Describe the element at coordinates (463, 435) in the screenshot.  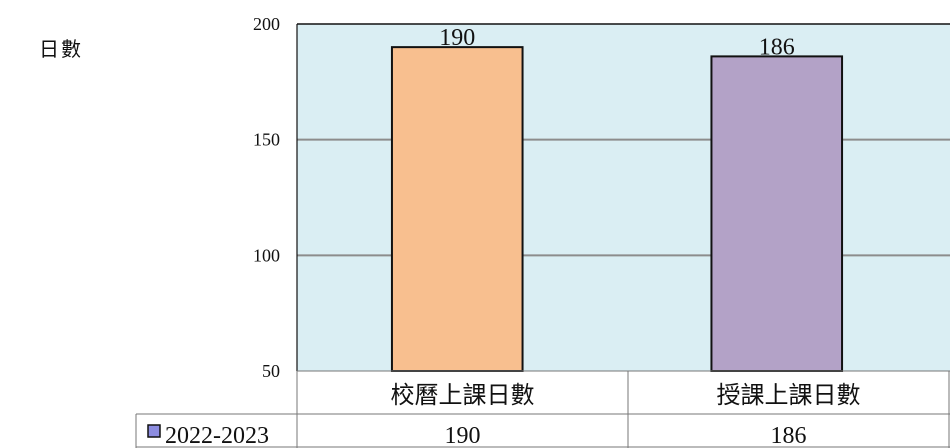
I see `table-value: 190` at that location.